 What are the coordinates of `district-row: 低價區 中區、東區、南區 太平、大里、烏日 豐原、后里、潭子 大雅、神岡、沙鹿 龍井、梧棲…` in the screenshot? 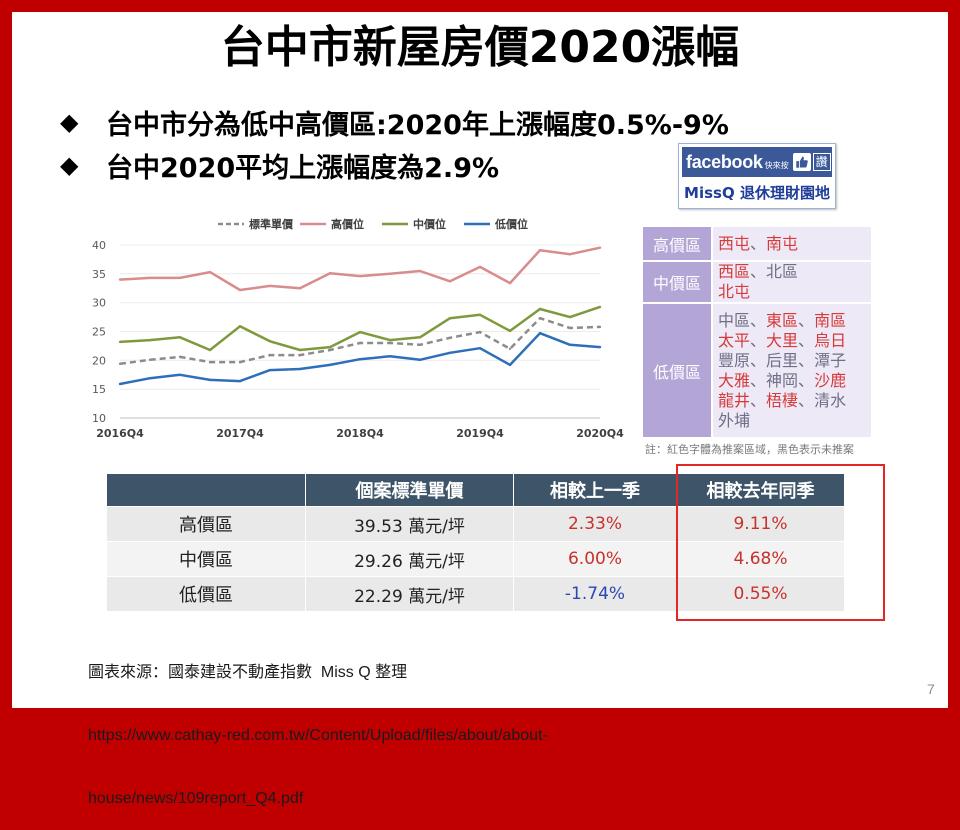 It's located at (757, 371).